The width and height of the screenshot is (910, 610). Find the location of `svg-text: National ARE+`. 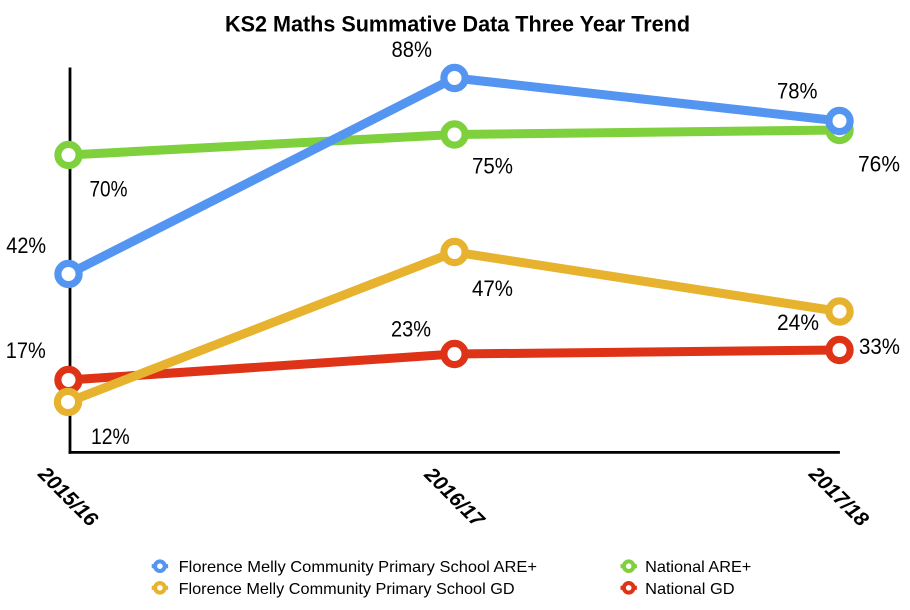

svg-text: National ARE+ is located at coordinates (698, 567).